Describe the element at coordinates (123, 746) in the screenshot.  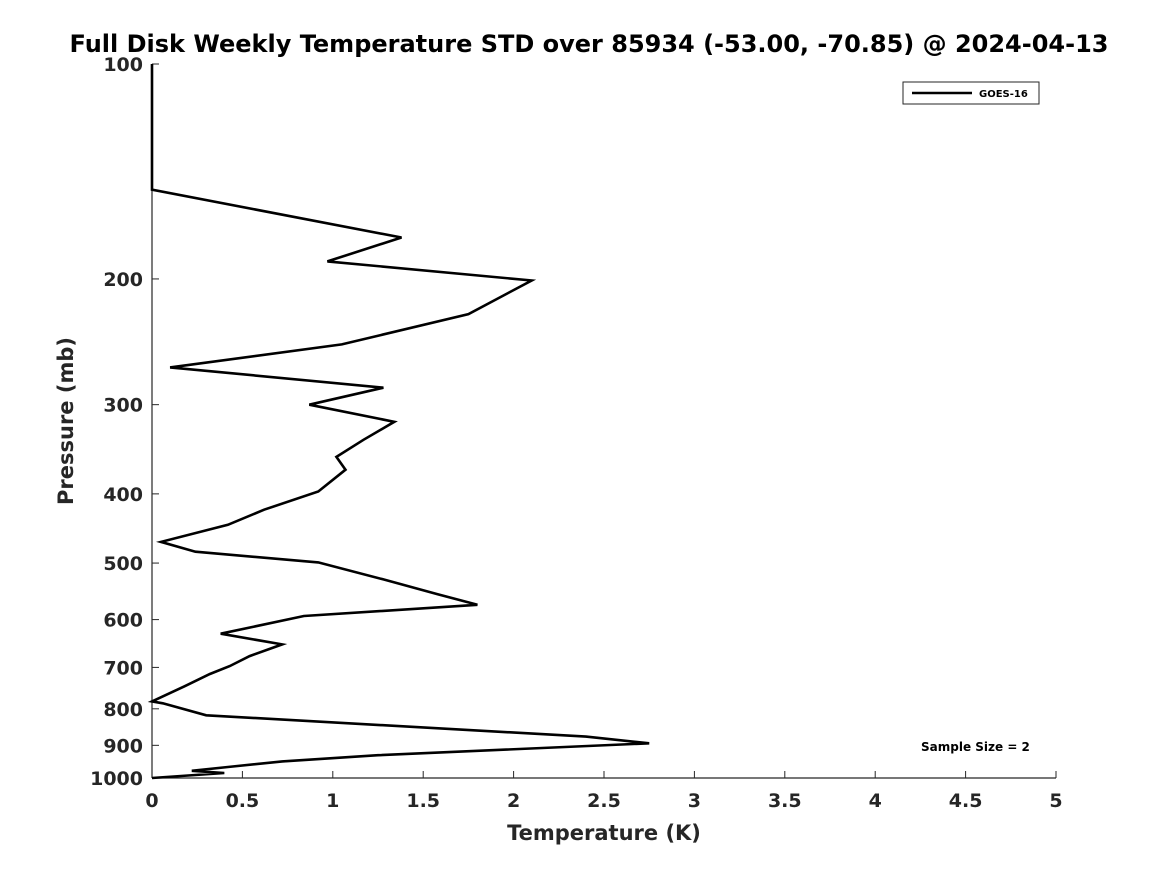
I see `y-tick-label: 900` at that location.